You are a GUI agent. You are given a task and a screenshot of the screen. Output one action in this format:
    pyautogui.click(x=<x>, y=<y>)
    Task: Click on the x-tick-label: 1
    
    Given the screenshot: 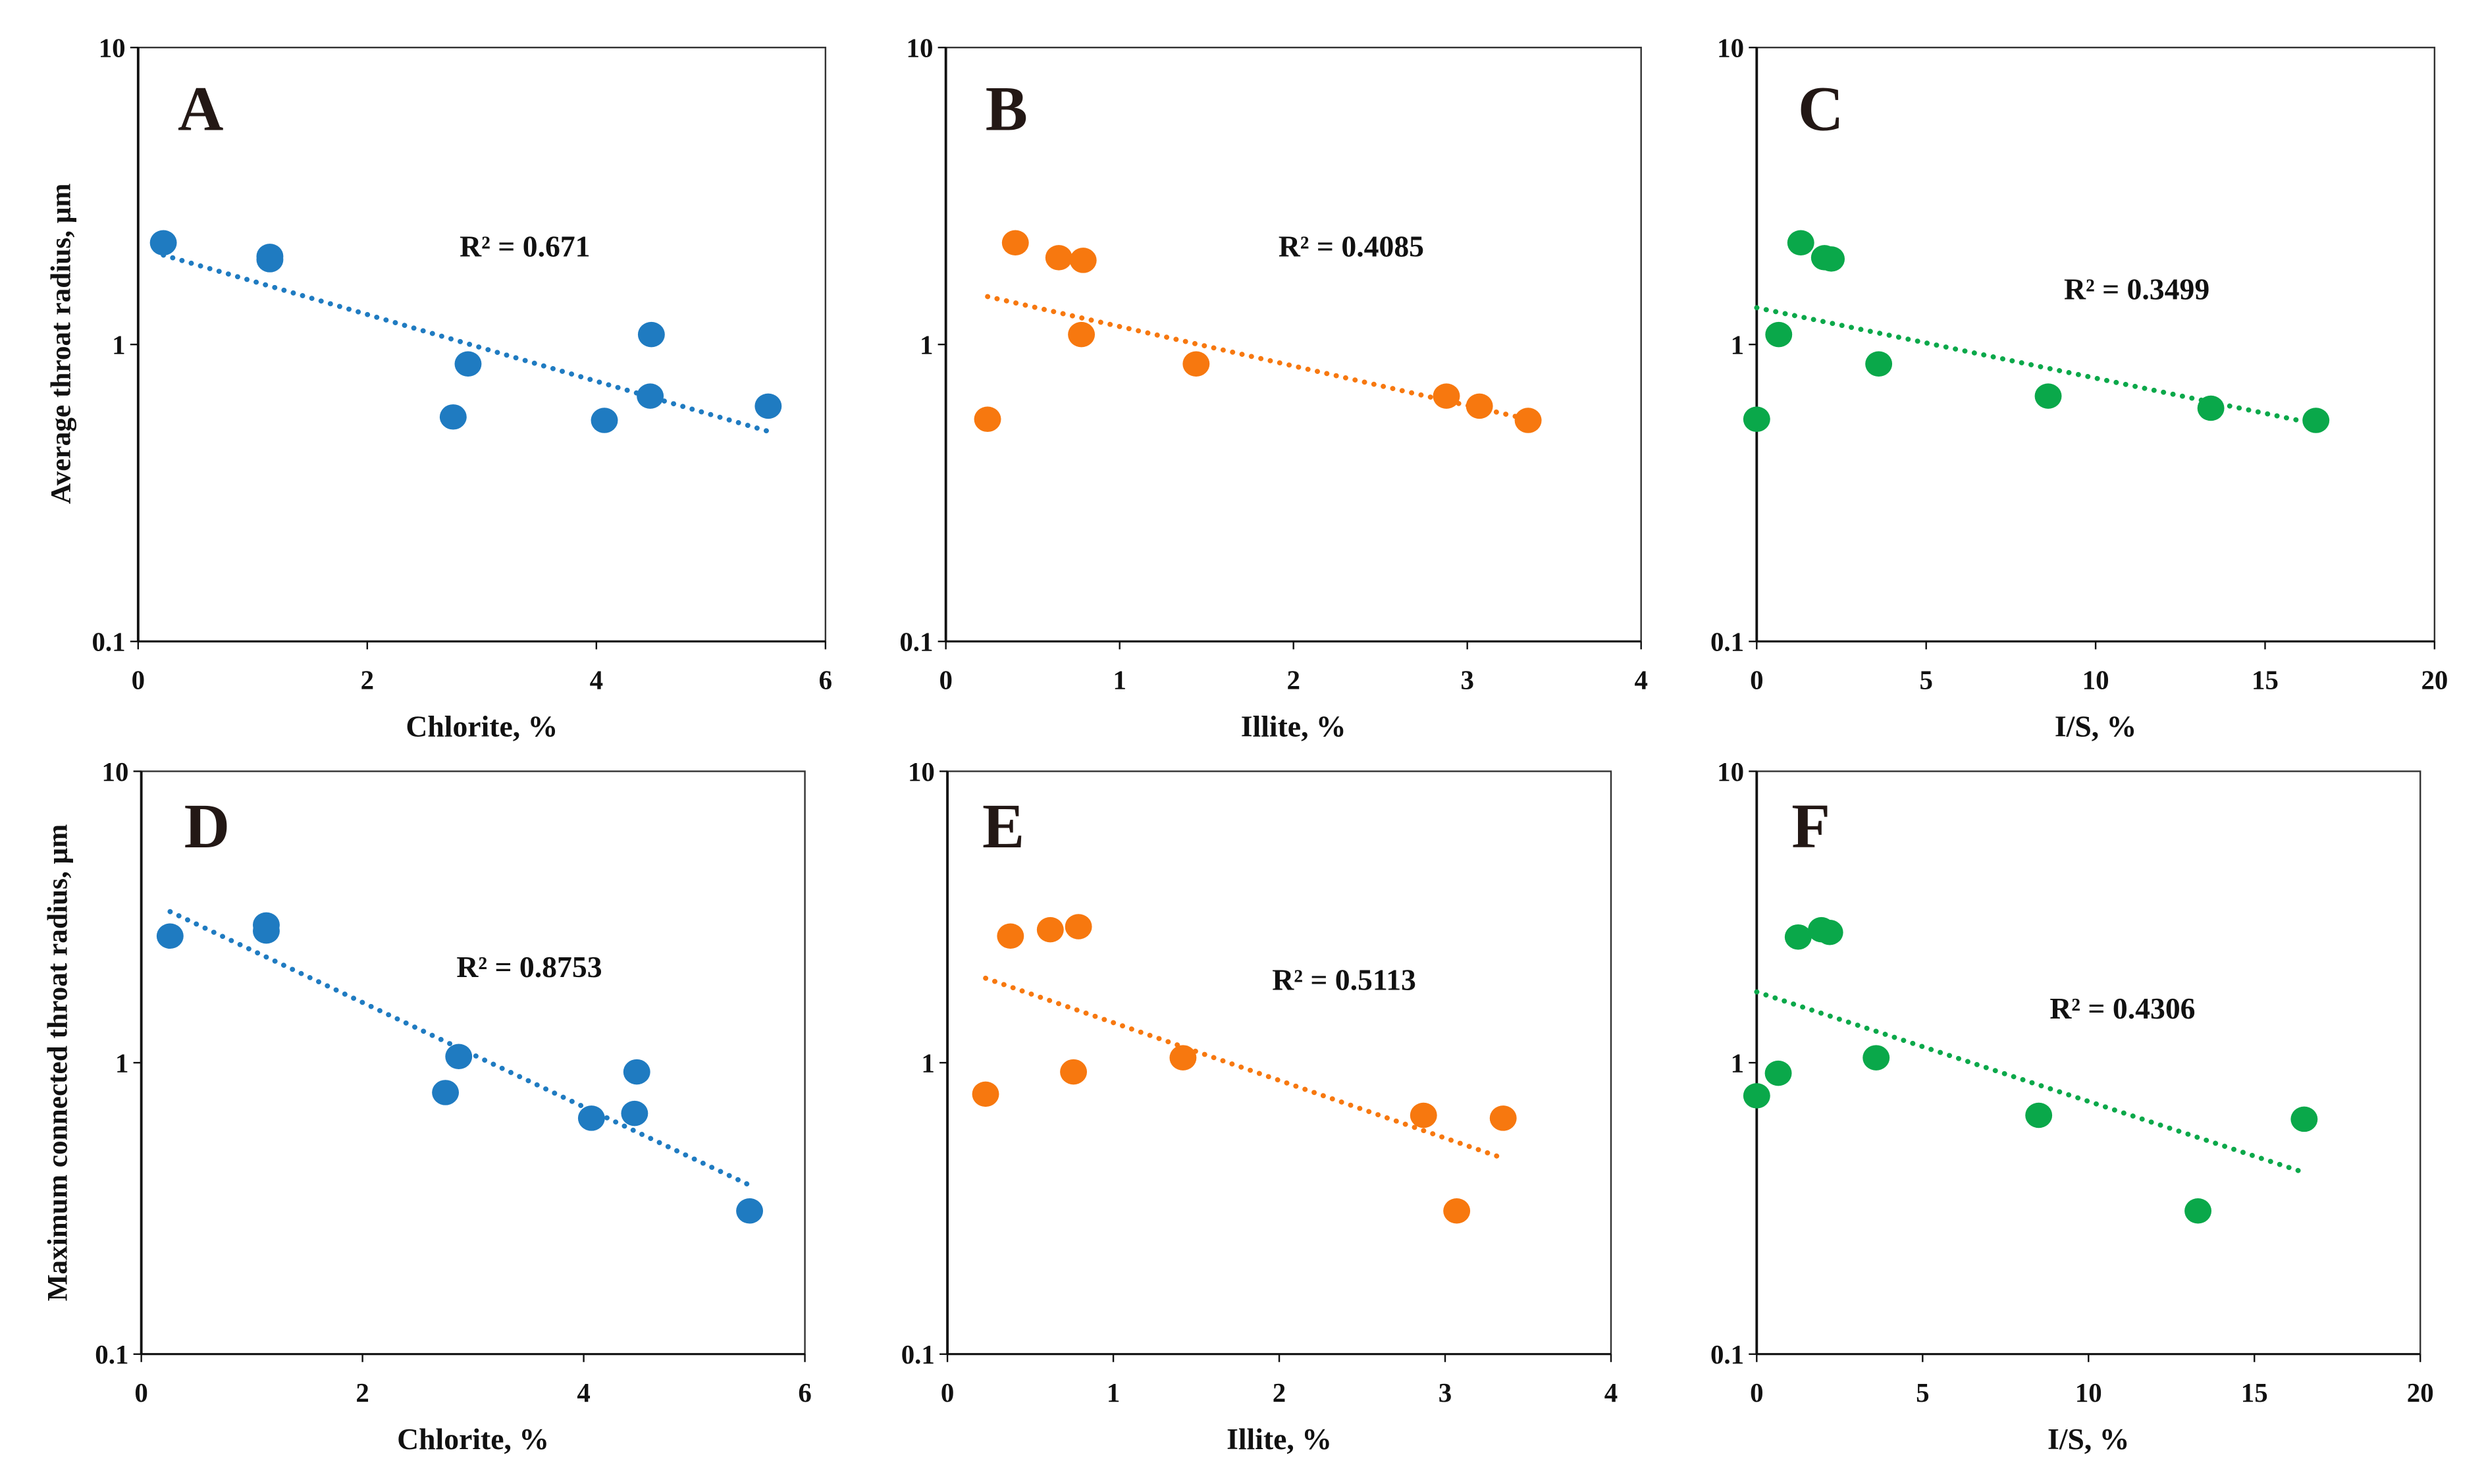 What is the action you would take?
    pyautogui.click(x=1119, y=680)
    